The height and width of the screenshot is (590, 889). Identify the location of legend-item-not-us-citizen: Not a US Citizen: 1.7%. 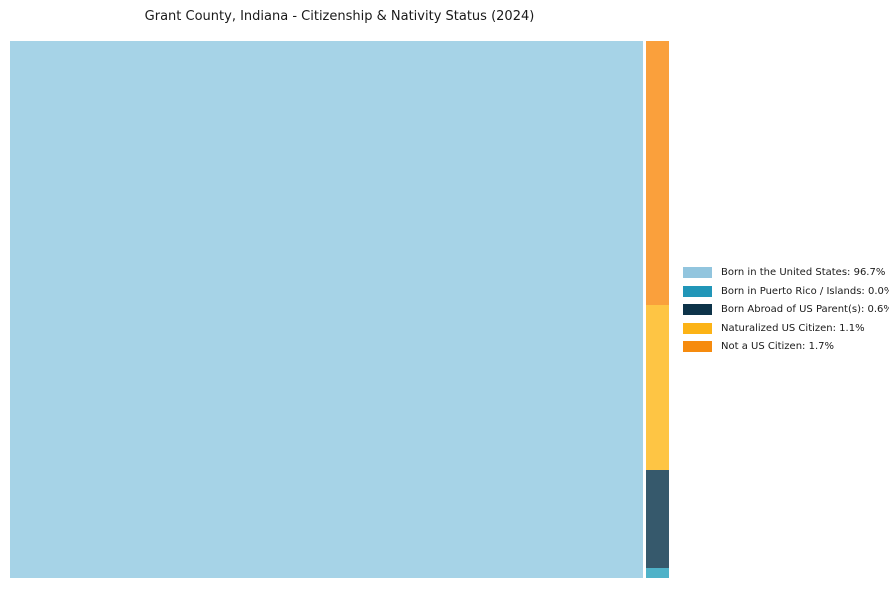
(786, 346).